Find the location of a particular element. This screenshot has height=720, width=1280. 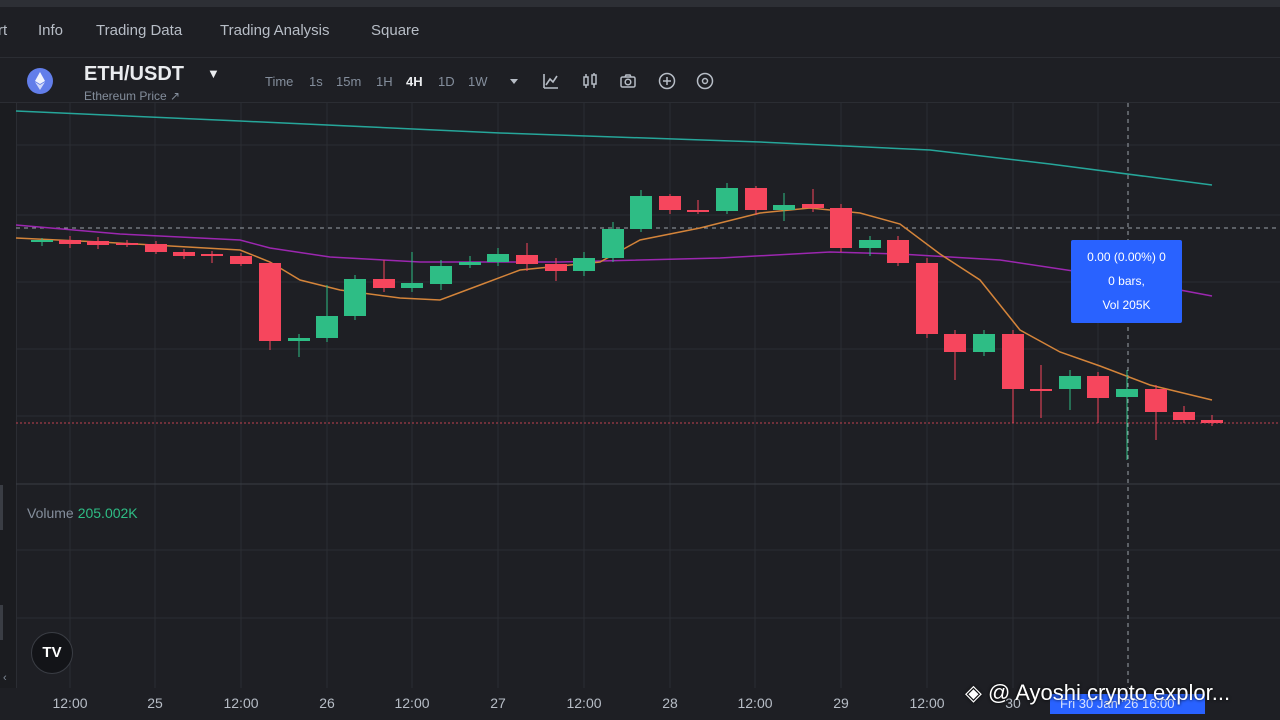

nav-item-trading-analysis: Trading Analysis is located at coordinates (275, 30).